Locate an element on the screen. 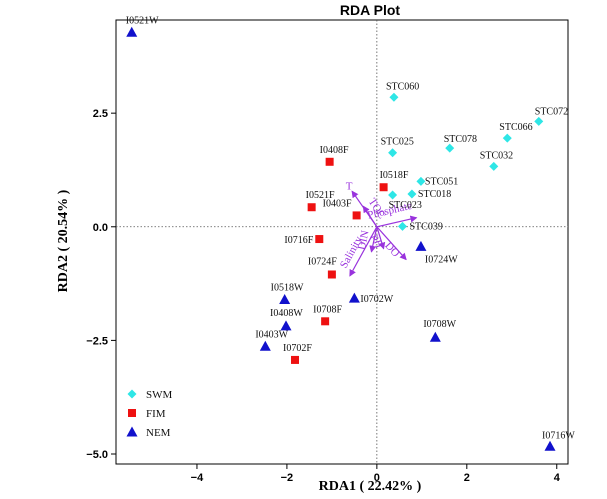 The width and height of the screenshot is (607, 499). point-label-stc051: STC051 is located at coordinates (441, 181).